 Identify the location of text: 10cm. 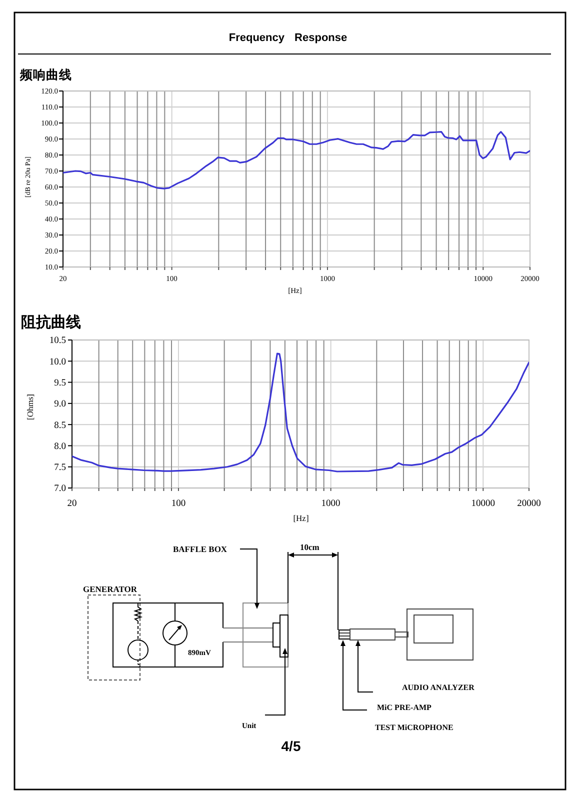
(310, 547).